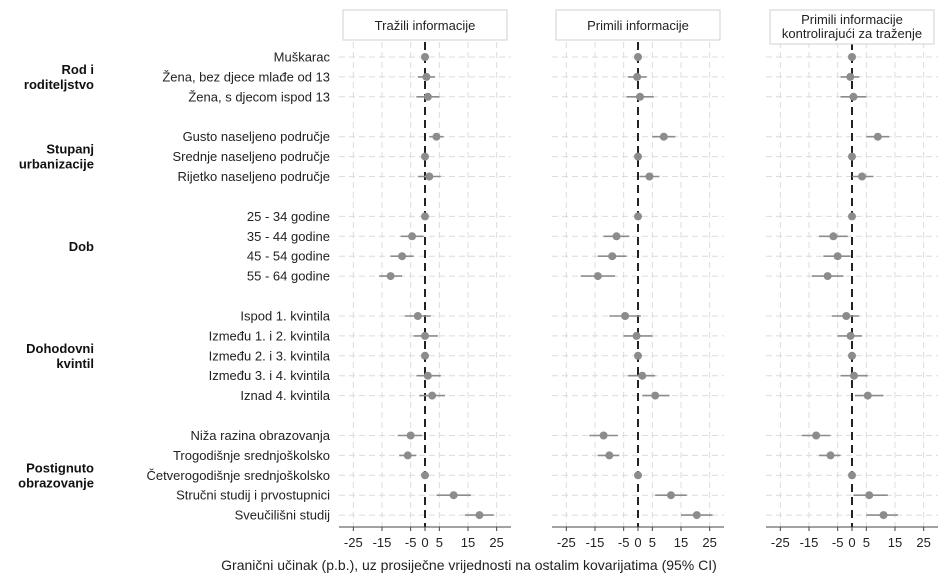  What do you see at coordinates (238, 475) in the screenshot?
I see `row-label: Četverogodišnje srednjoškolsko` at bounding box center [238, 475].